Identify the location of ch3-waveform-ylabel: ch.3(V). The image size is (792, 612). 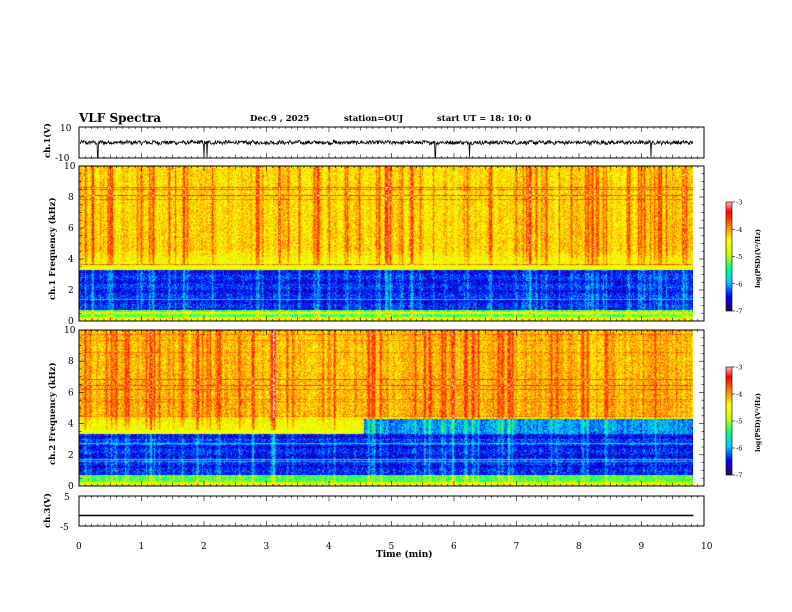
(47, 510).